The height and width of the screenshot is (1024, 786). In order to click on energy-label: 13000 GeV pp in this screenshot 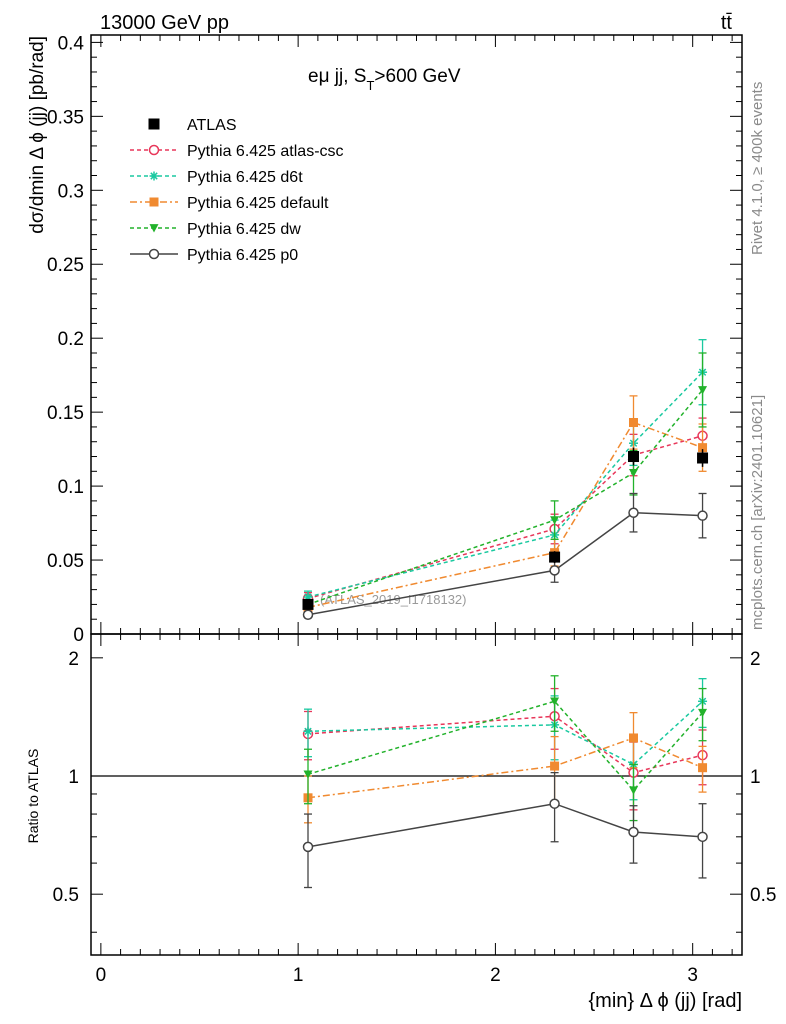, I will do `click(164, 23)`.